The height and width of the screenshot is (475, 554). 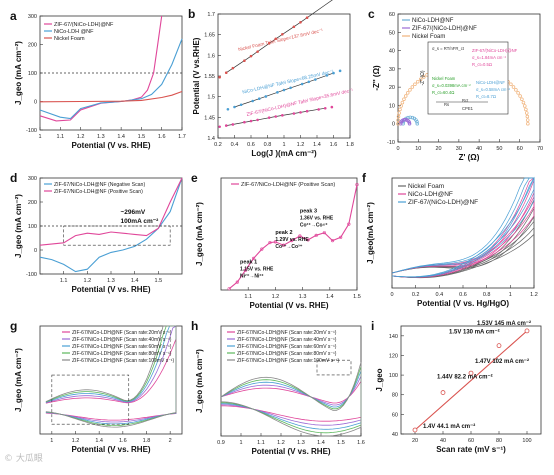 I want to click on inset-note: σ_s=0.0398mA cm⁻², so click(x=451, y=85).